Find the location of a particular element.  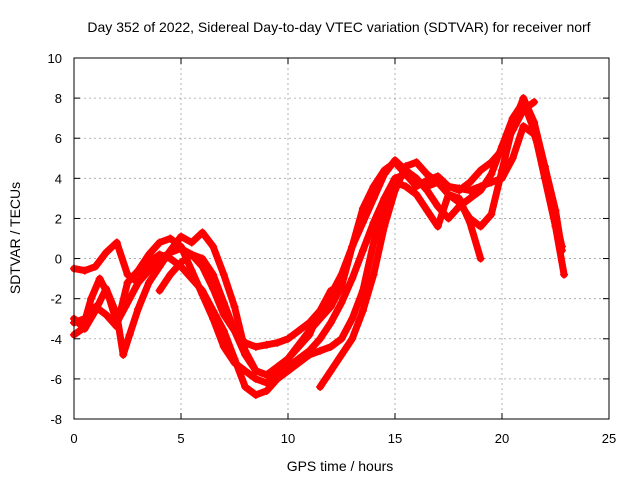

x-tick-label: 10 is located at coordinates (288, 438).